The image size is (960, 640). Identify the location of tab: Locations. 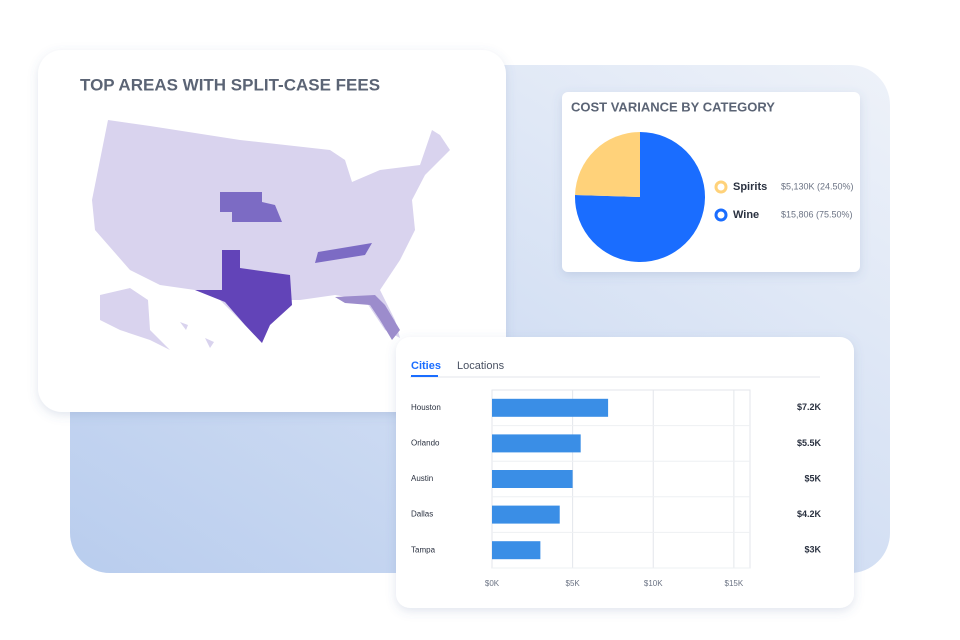
(481, 366).